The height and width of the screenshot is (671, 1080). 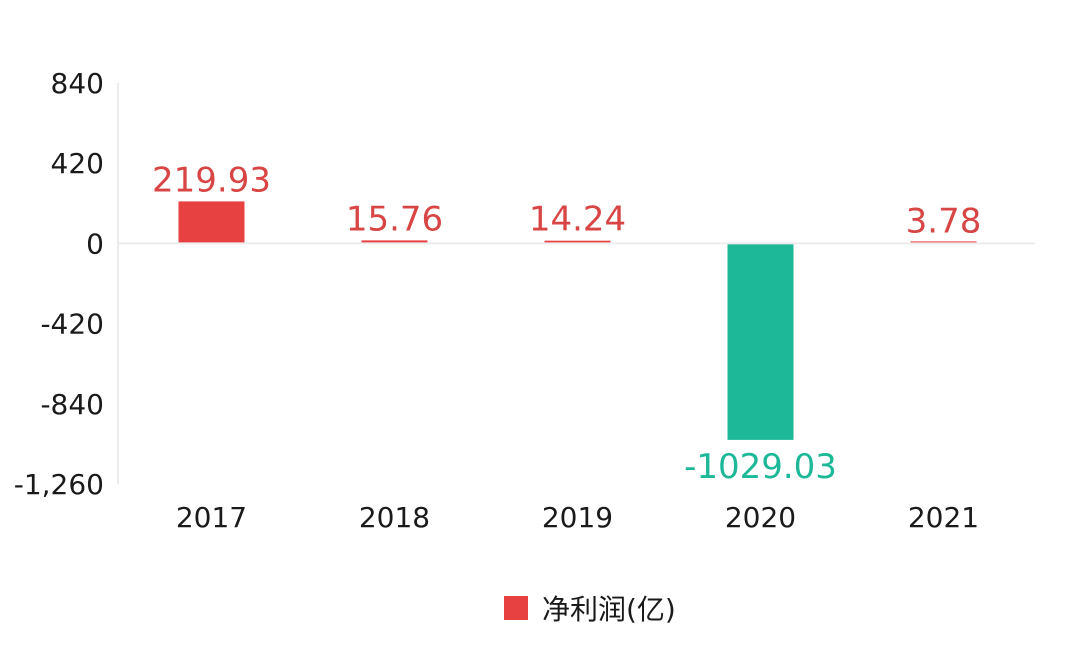 I want to click on y-tick-label: 0, so click(x=95, y=243).